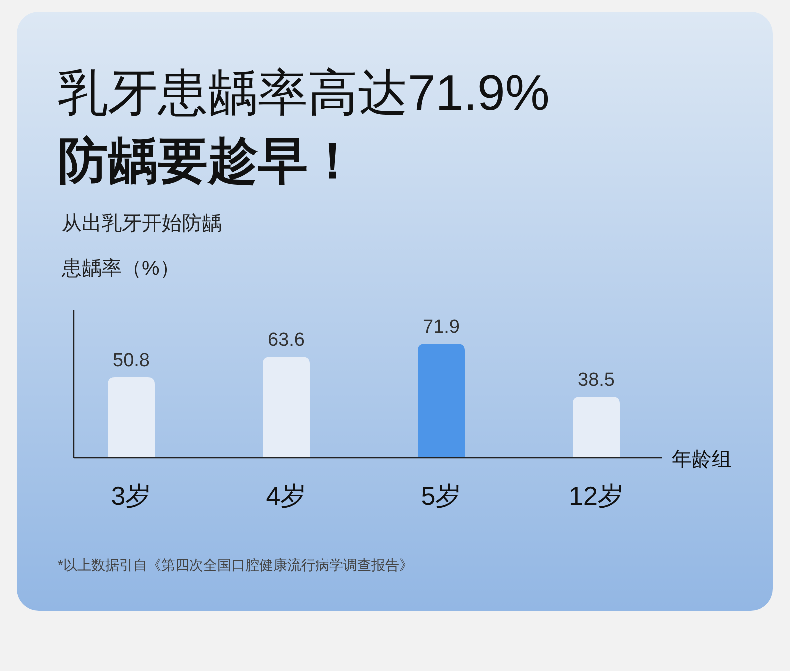 The image size is (790, 671). What do you see at coordinates (131, 361) in the screenshot?
I see `data-label: 50.8` at bounding box center [131, 361].